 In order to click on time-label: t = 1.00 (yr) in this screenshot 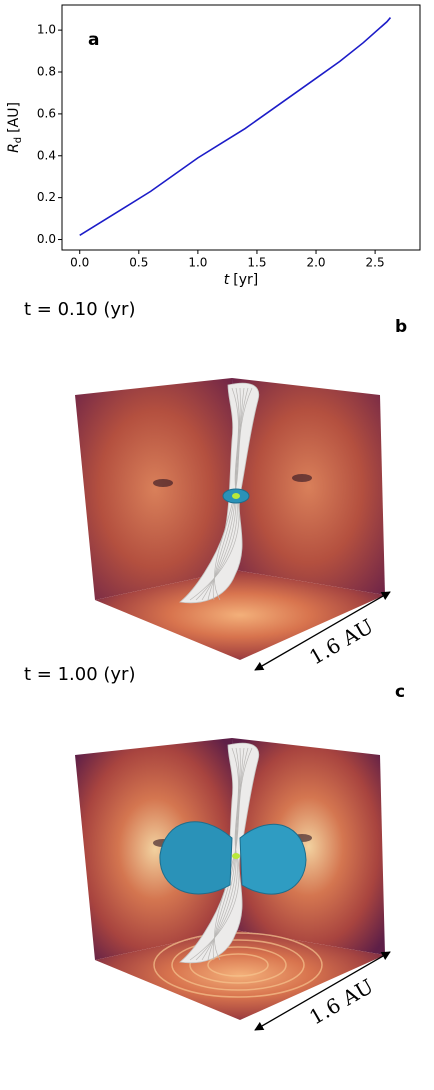, I will do `click(79, 674)`.